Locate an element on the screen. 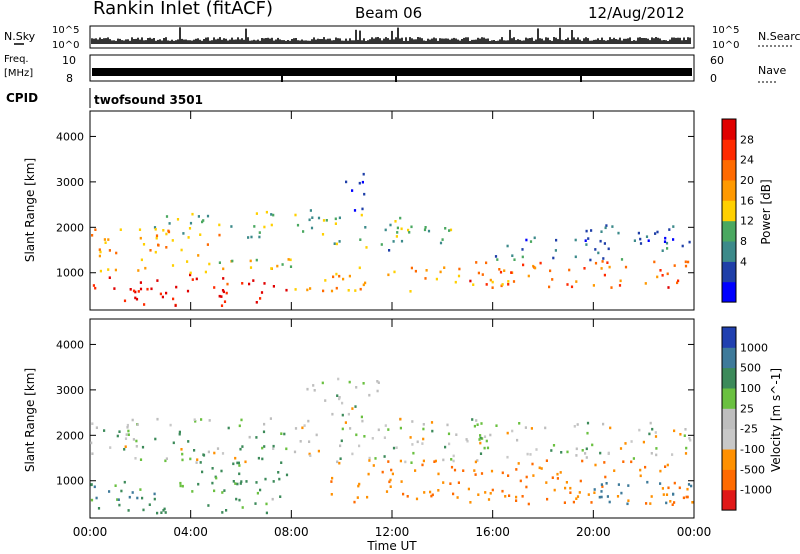  freq-trace is located at coordinates (392, 72).